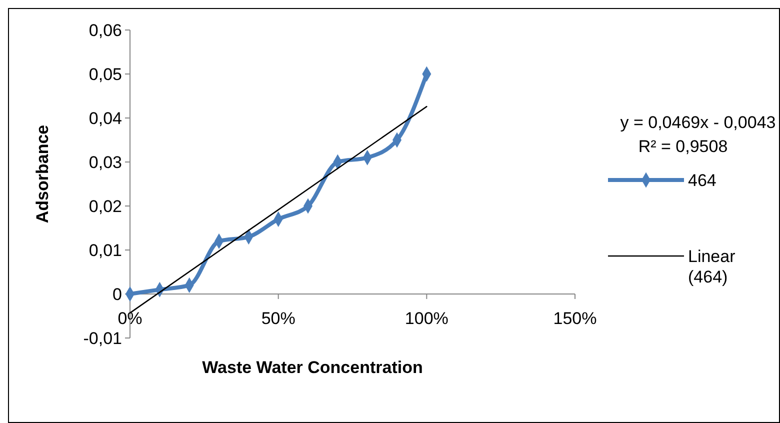 The width and height of the screenshot is (780, 423). What do you see at coordinates (426, 318) in the screenshot?
I see `x-tick-label: 100%` at bounding box center [426, 318].